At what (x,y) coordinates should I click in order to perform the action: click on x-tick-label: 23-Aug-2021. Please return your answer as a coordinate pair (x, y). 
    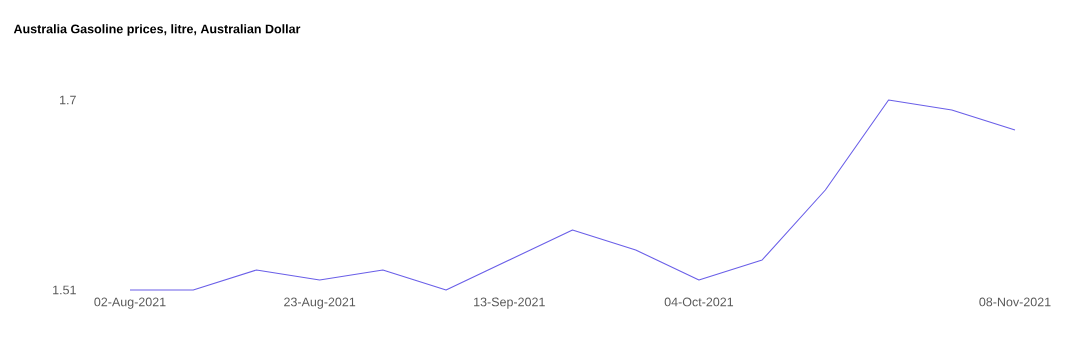
    Looking at the image, I should click on (320, 303).